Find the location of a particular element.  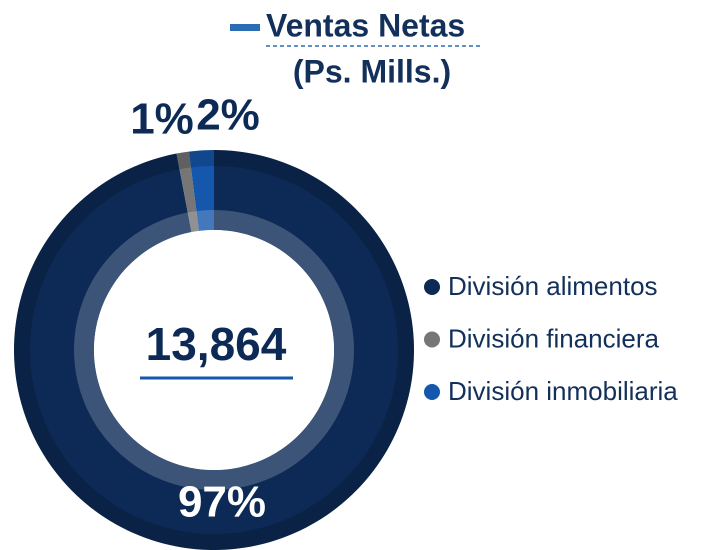

center-disc is located at coordinates (214, 350).